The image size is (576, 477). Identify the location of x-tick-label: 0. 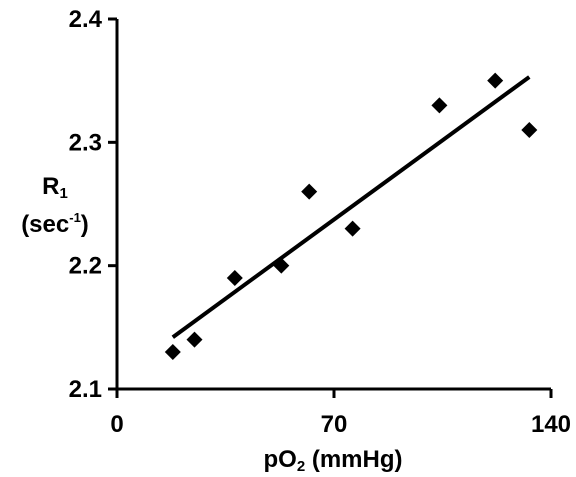
(116, 424).